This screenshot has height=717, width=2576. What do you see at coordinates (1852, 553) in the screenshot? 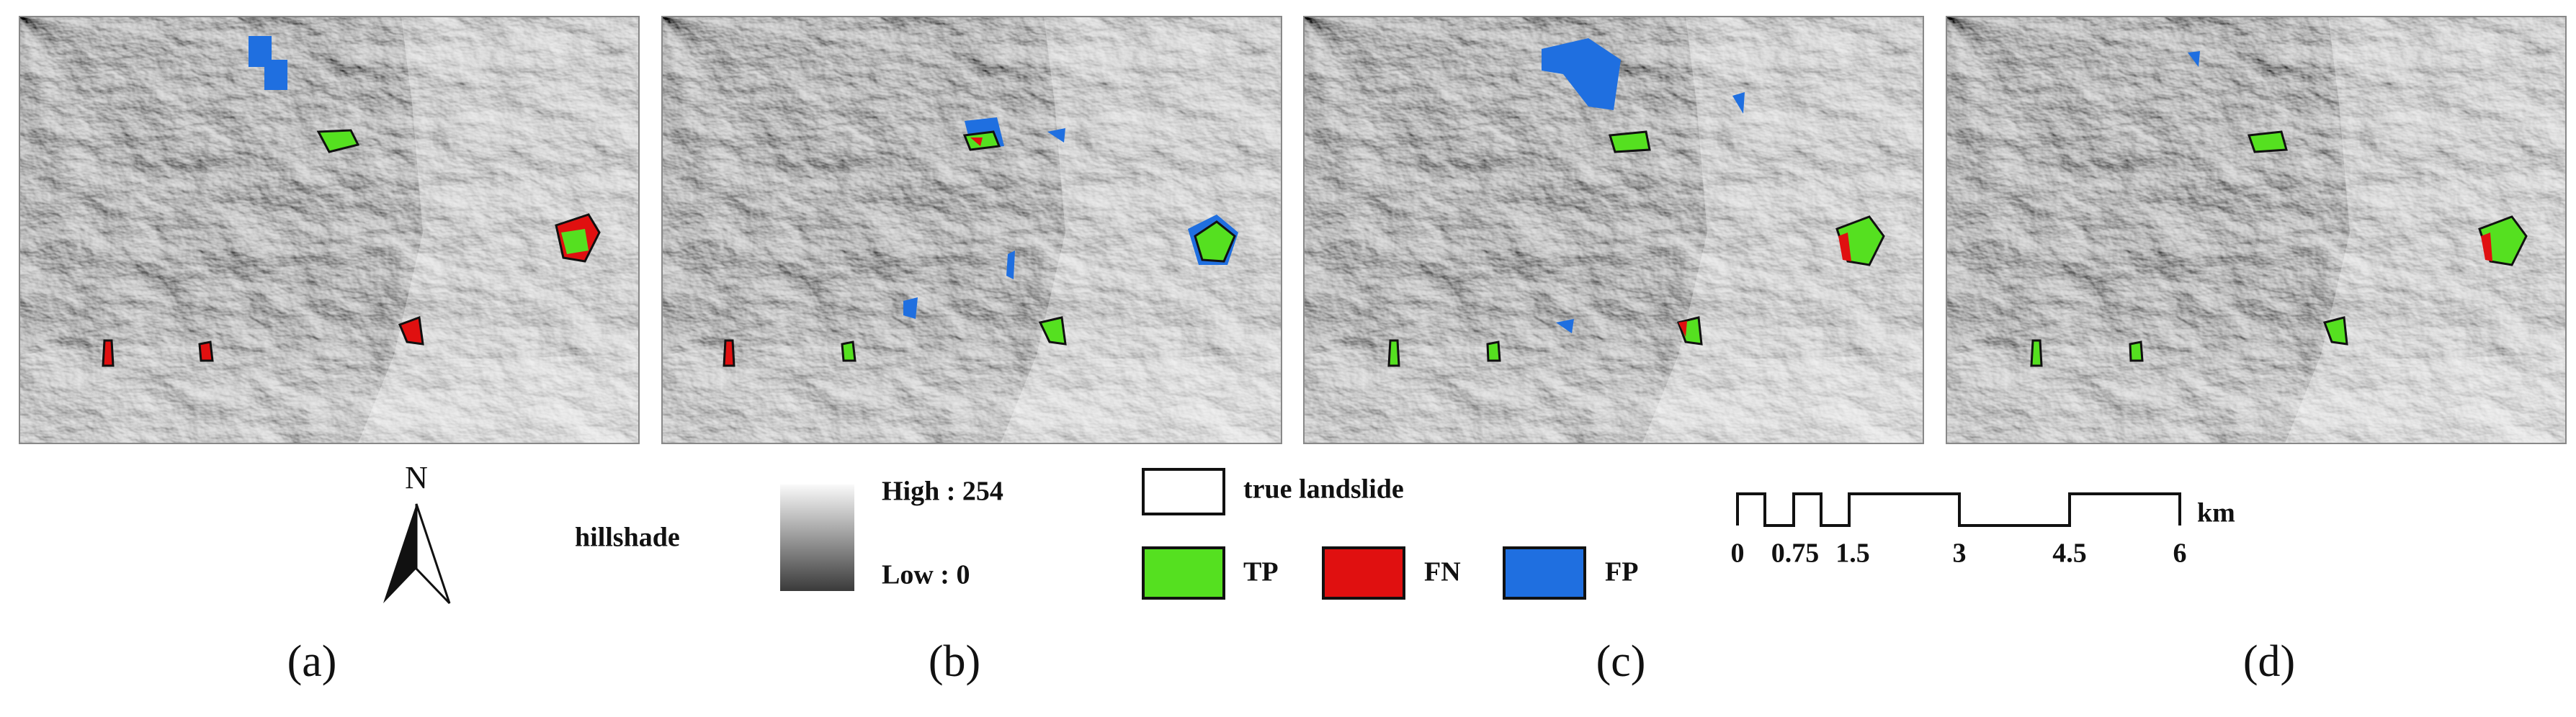
I see `scale-label: 1.5` at bounding box center [1852, 553].